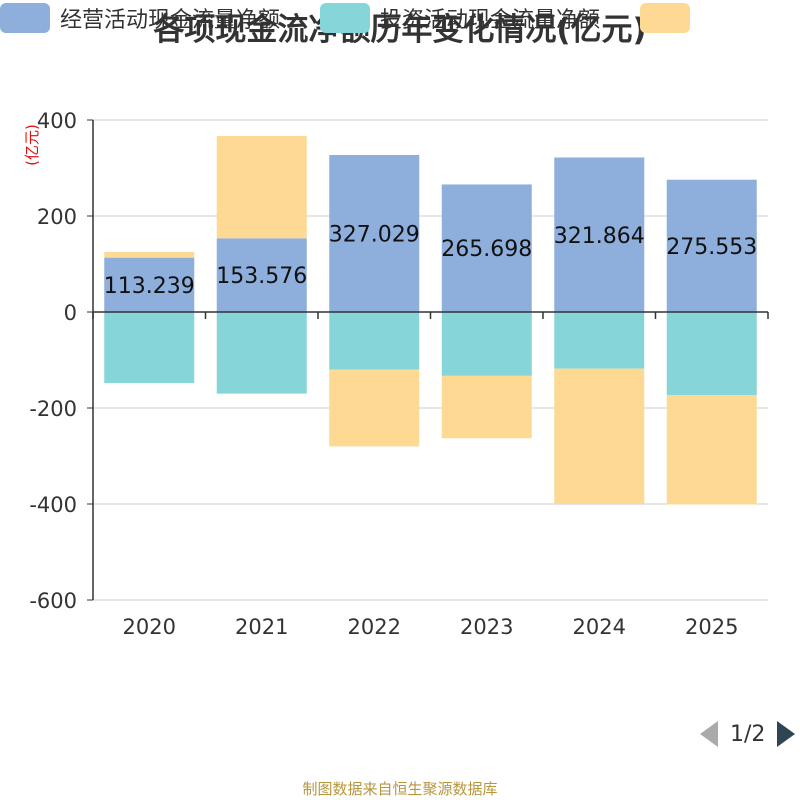  Describe the element at coordinates (57, 217) in the screenshot. I see `y-tick-label: 200` at that location.